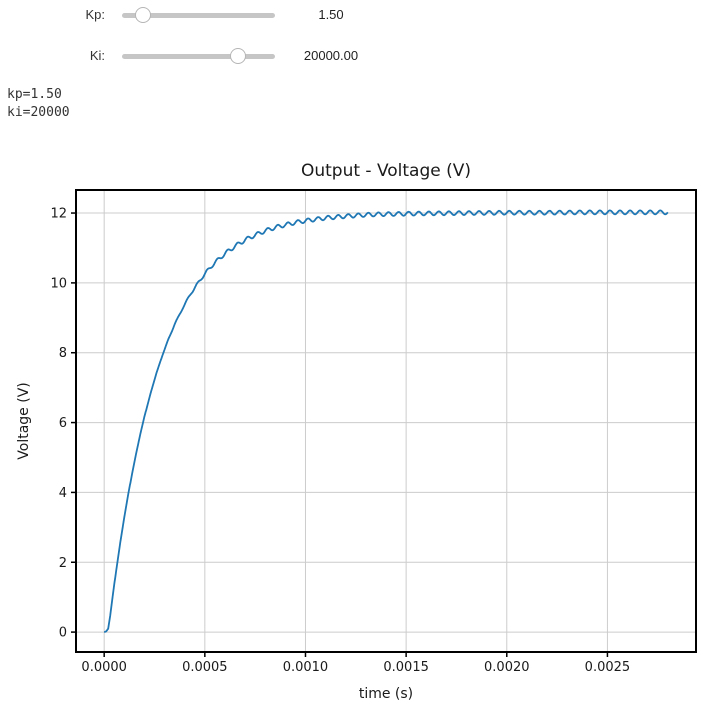 Image resolution: width=721 pixels, height=713 pixels. I want to click on ki-slider, so click(198, 56).